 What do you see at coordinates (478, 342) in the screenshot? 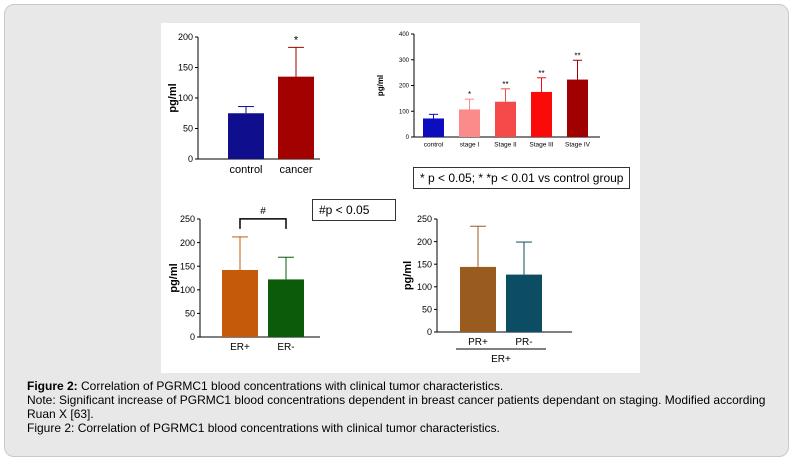
I see `pr-status-category-label: PR+` at bounding box center [478, 342].